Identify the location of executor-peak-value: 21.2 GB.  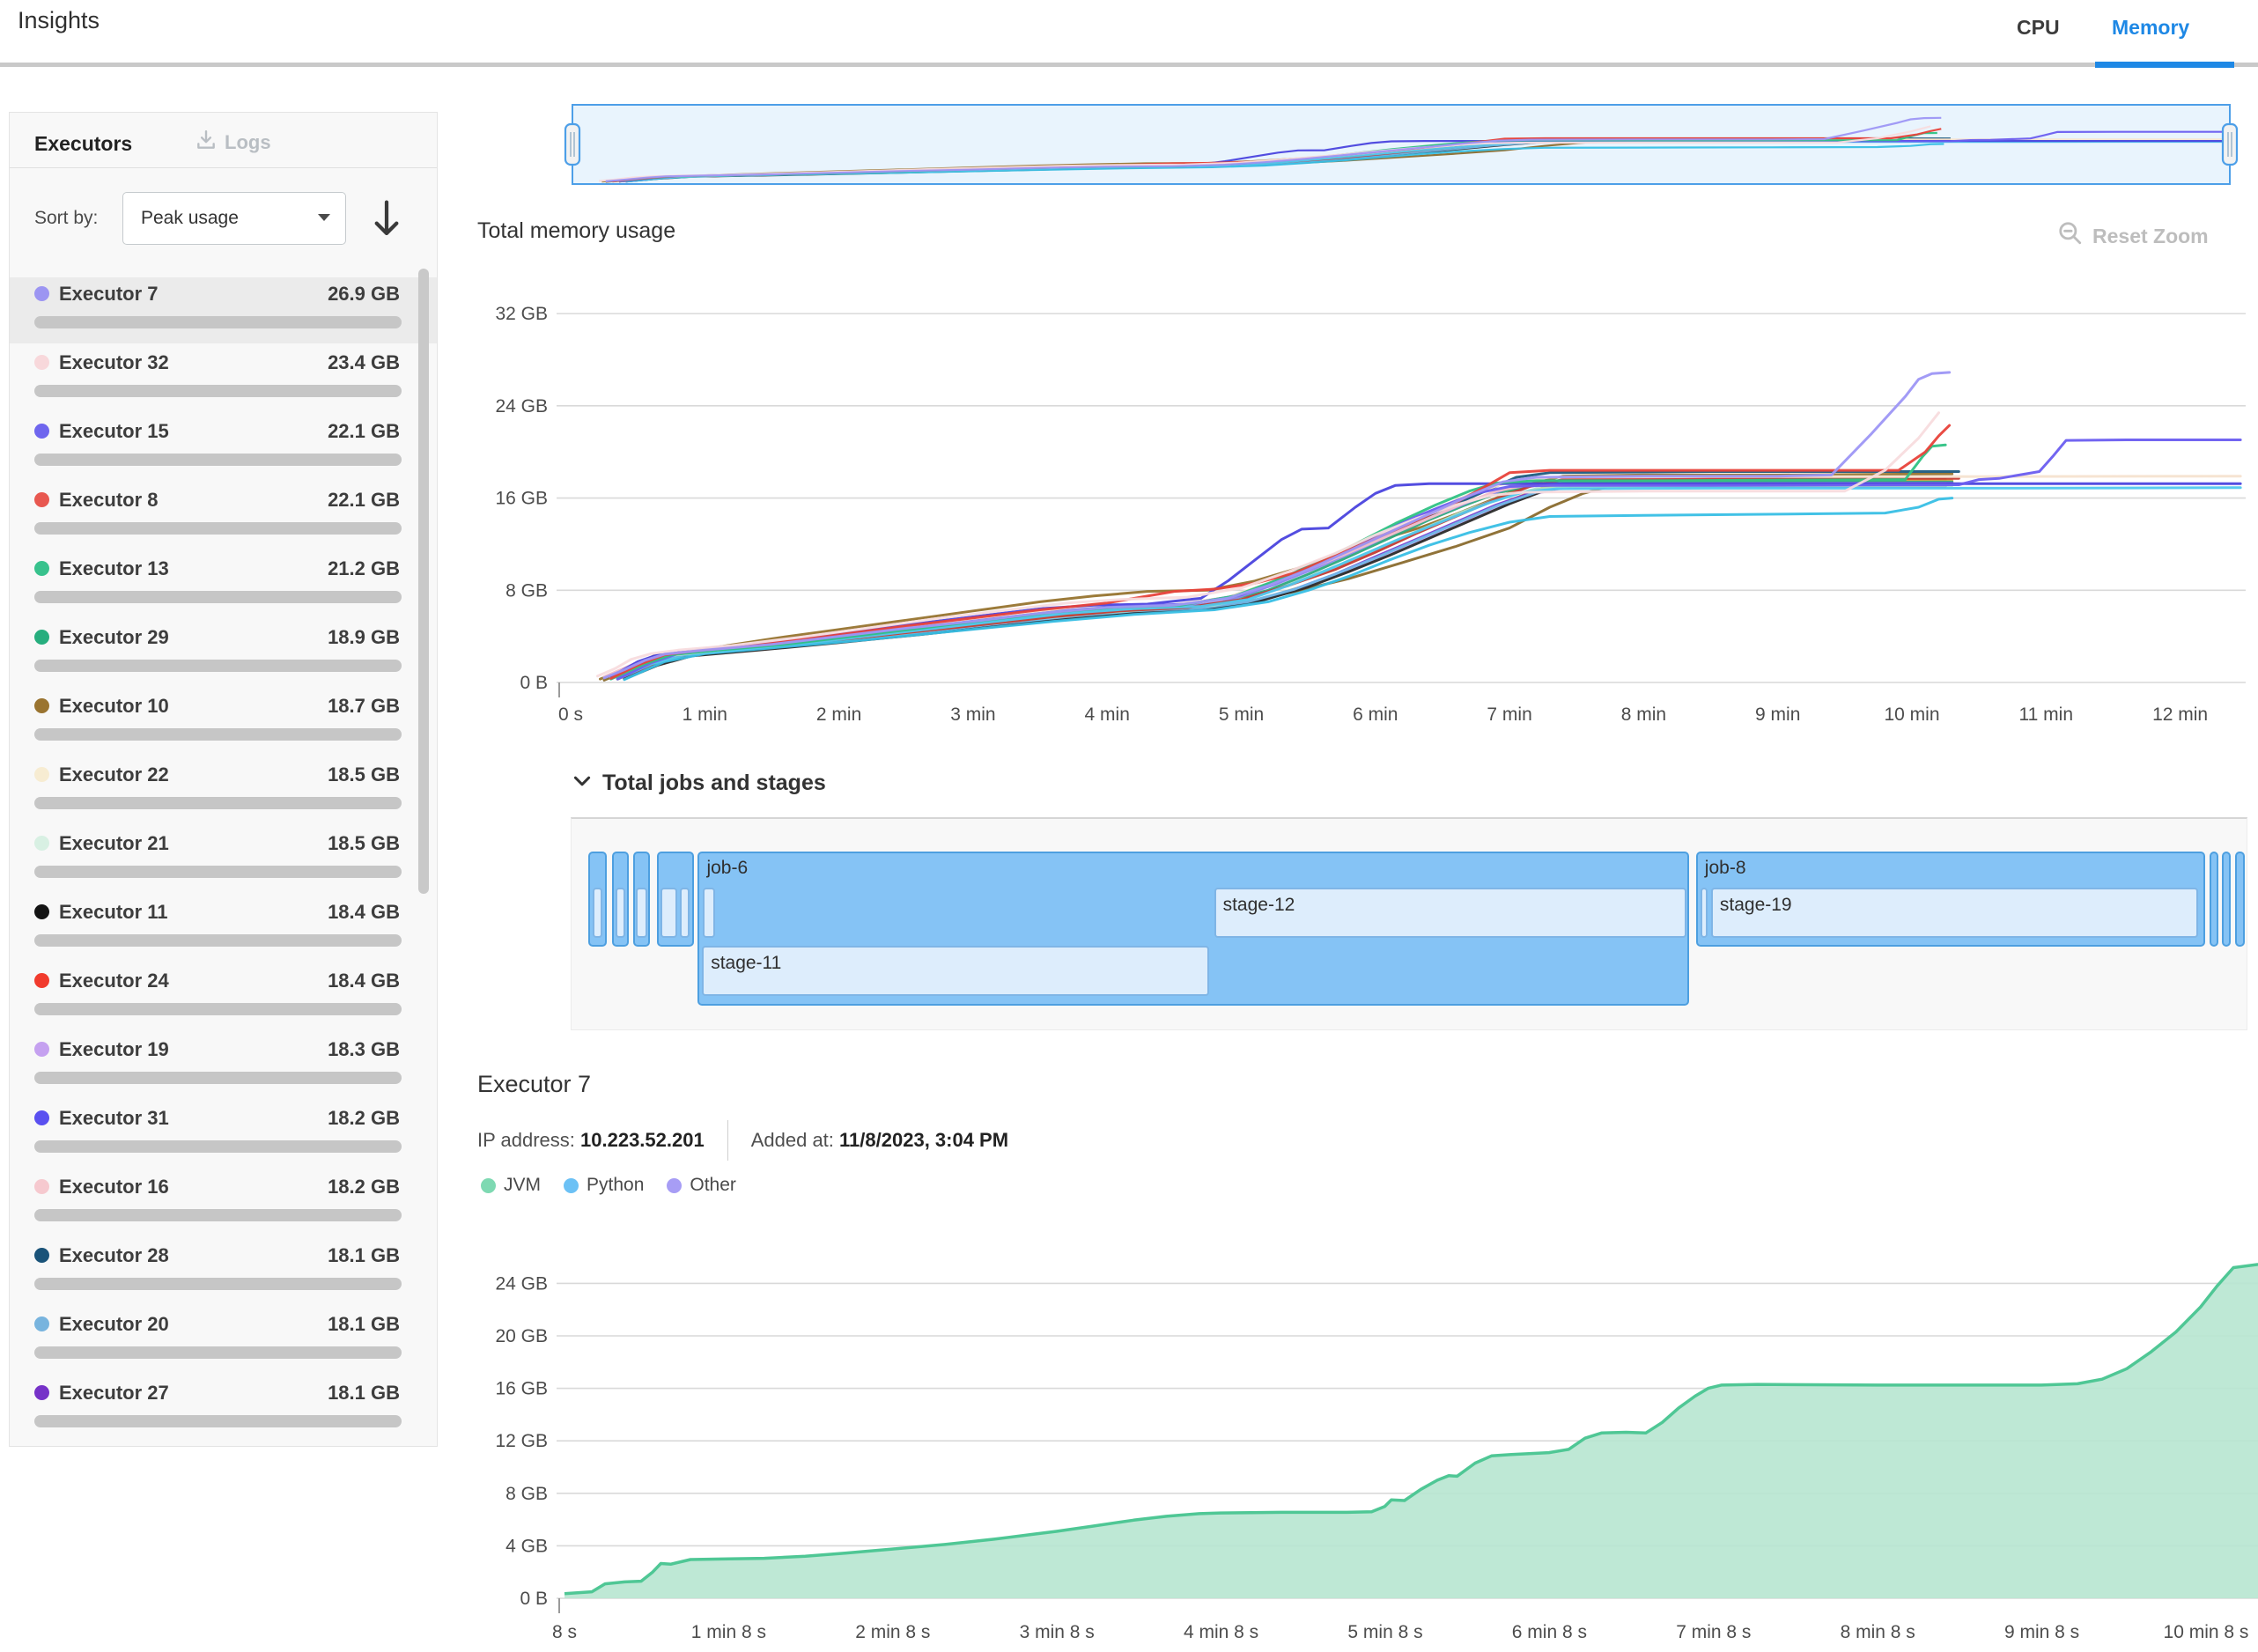
(364, 568).